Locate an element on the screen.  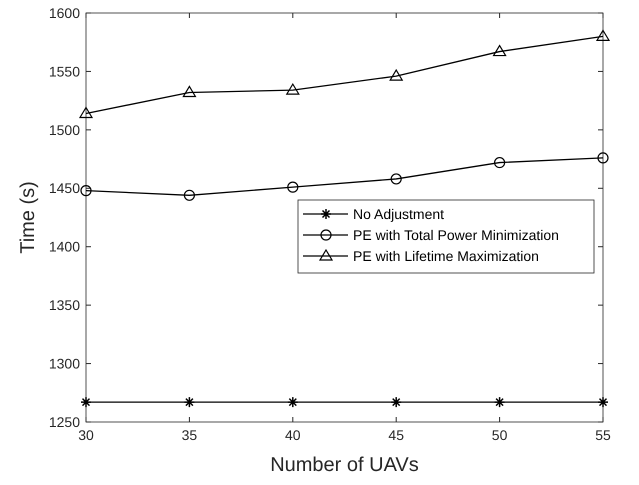
x-tick-label: 35 is located at coordinates (190, 435).